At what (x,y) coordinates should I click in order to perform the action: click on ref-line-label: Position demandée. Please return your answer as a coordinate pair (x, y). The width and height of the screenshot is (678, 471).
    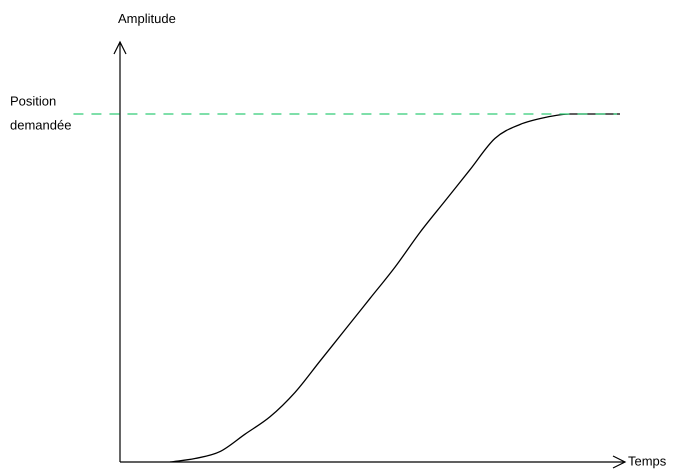
    Looking at the image, I should click on (41, 113).